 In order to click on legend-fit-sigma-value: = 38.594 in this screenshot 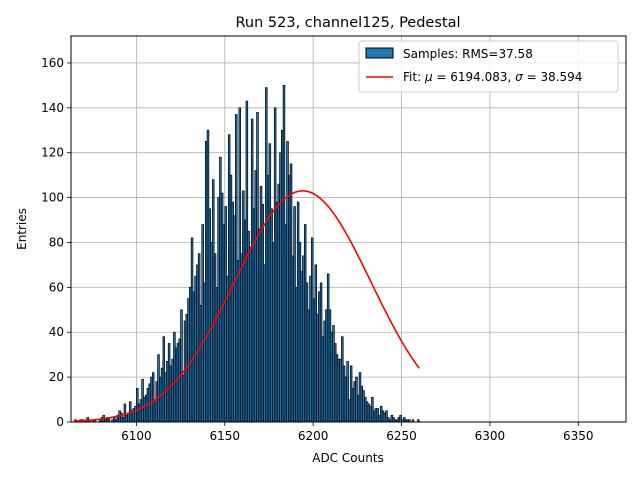, I will do `click(553, 77)`.